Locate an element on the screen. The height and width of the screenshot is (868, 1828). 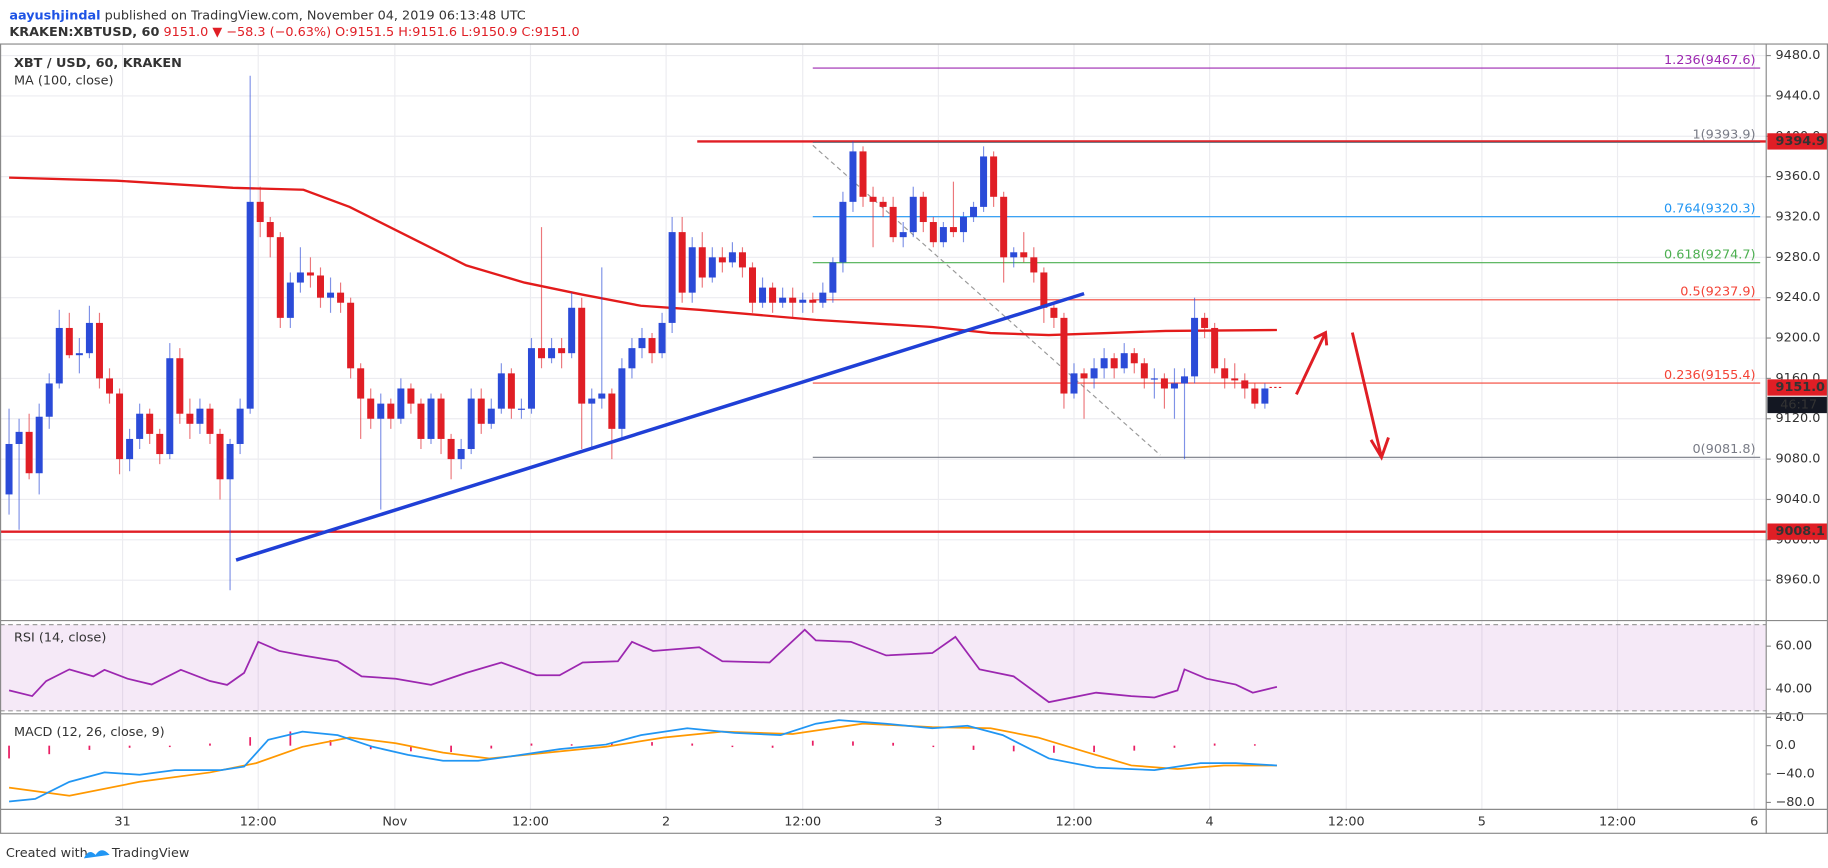
author: aayushjindal is located at coordinates (54, 15).